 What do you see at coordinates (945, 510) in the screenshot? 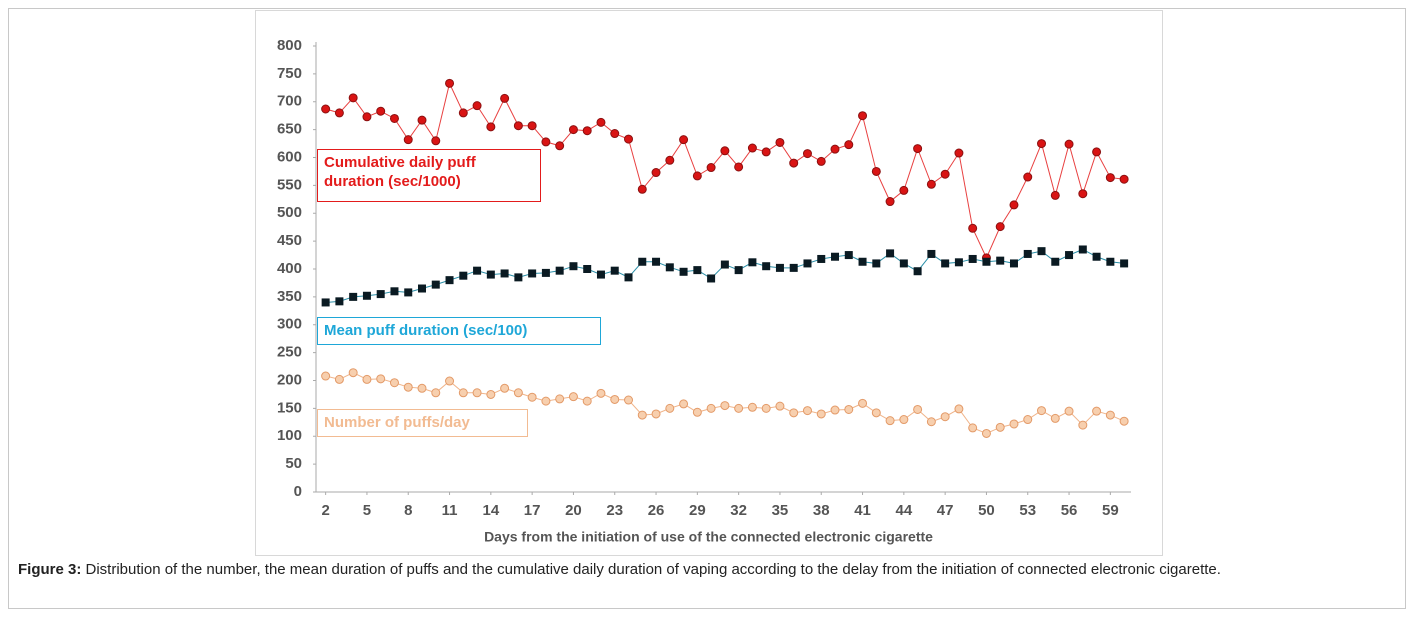
I see `x-tick-label: 47` at bounding box center [945, 510].